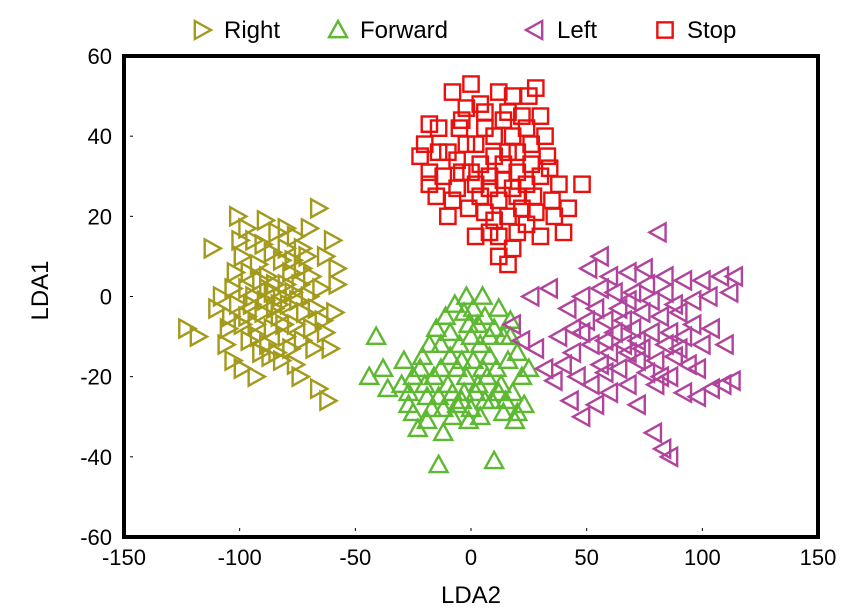 This screenshot has height=610, width=856. I want to click on y-axis-title: LDA1, so click(40, 290).